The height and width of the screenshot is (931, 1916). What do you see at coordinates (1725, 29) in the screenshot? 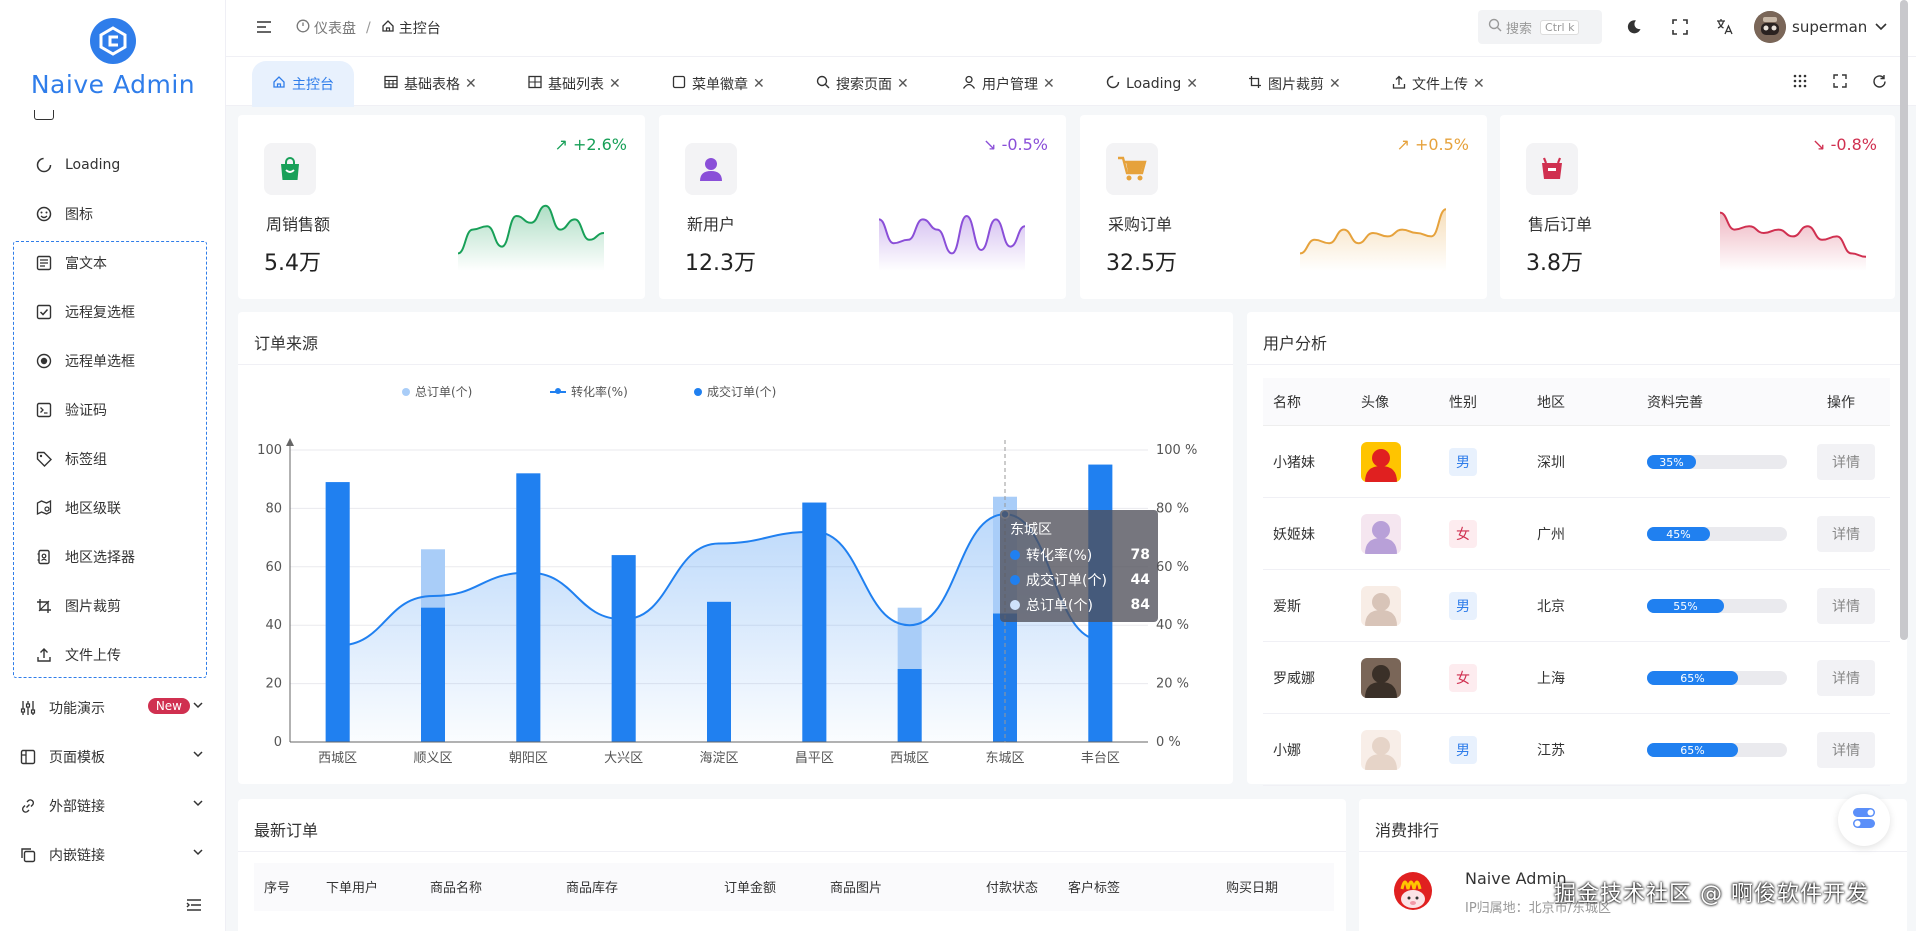
I see `translate-icon` at bounding box center [1725, 29].